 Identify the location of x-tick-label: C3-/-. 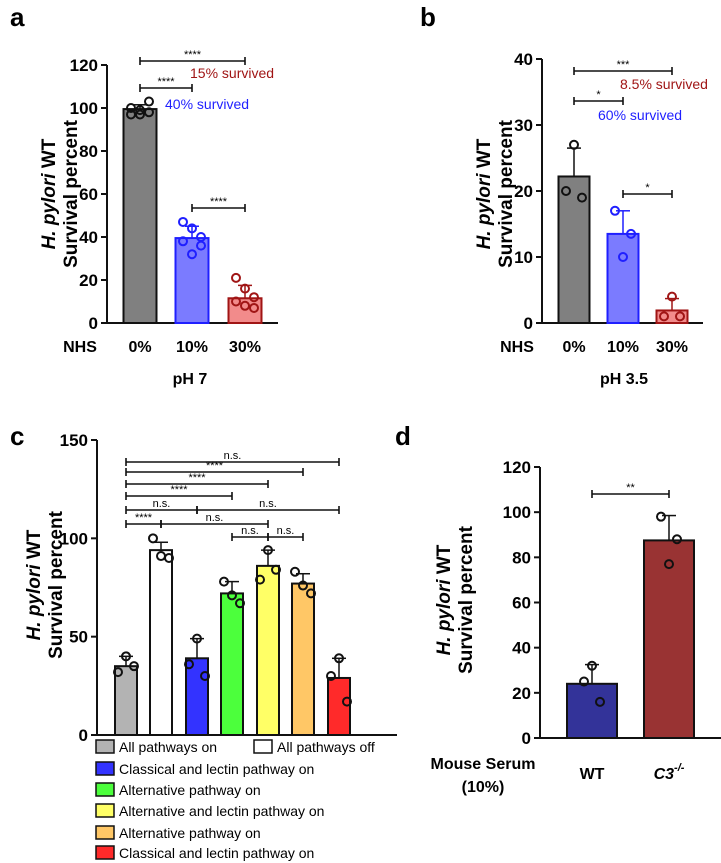
(669, 772).